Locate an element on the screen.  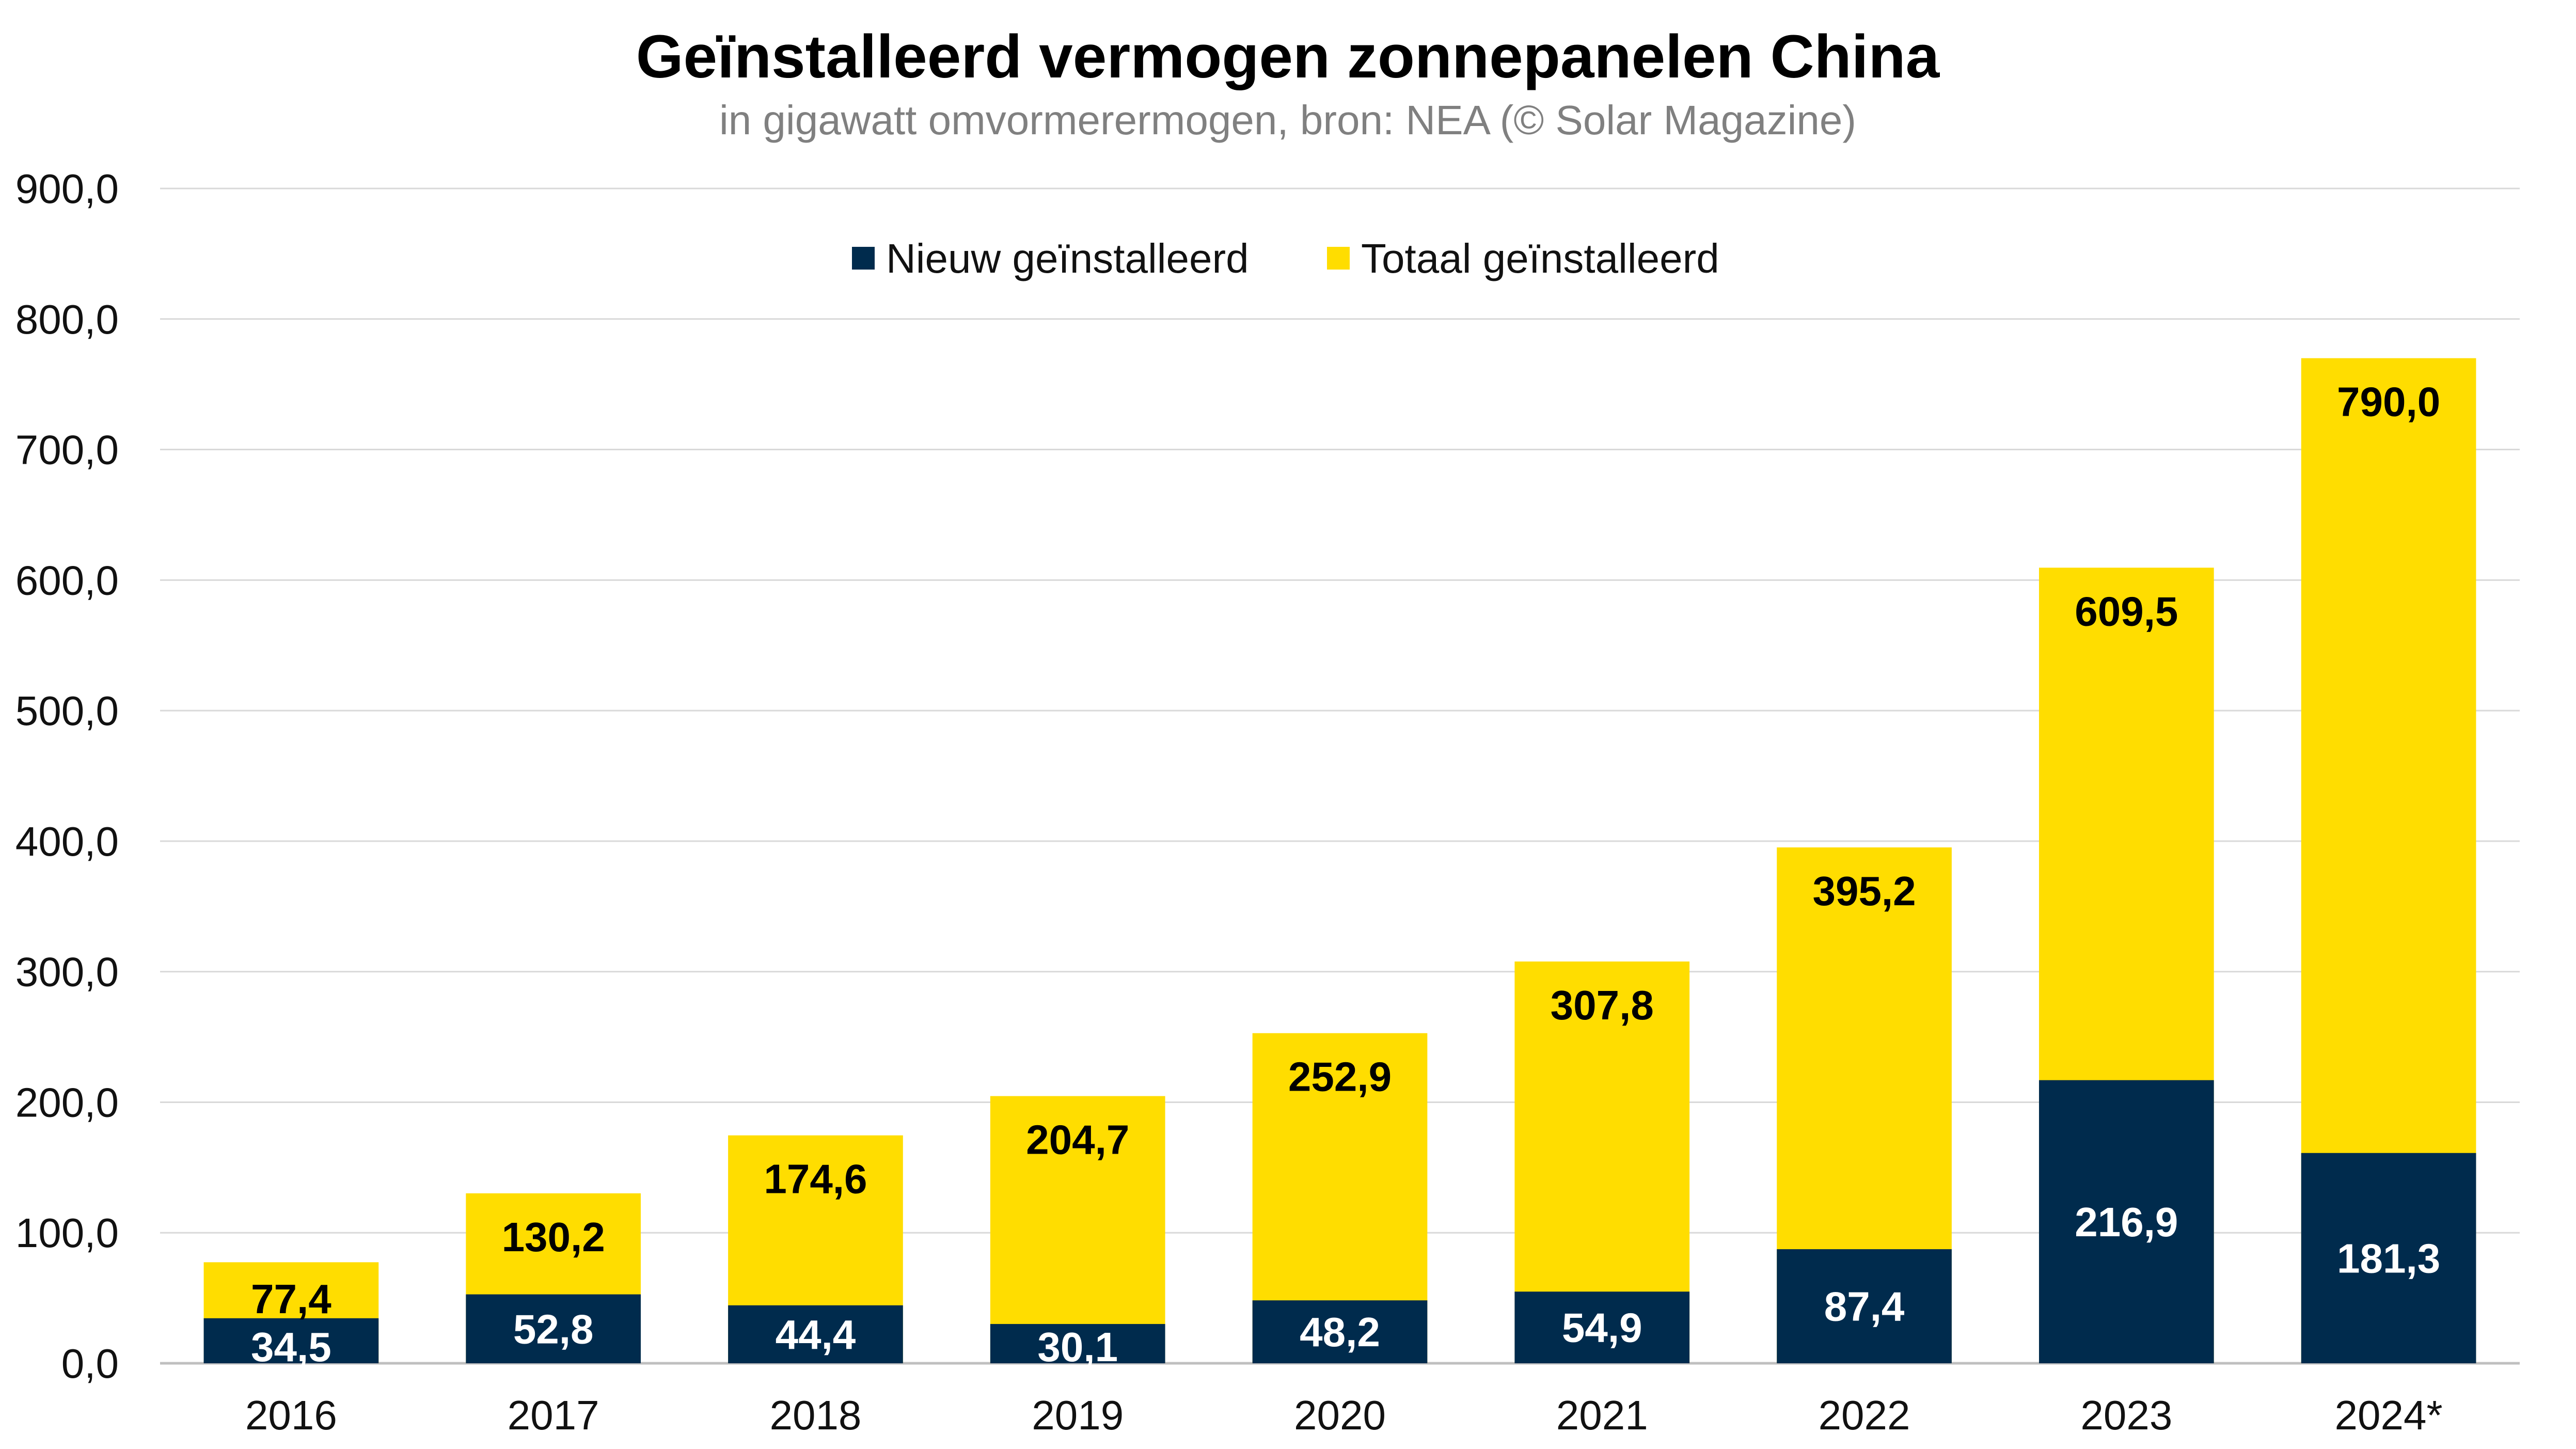
bar-nieuw-2024* is located at coordinates (2389, 1258).